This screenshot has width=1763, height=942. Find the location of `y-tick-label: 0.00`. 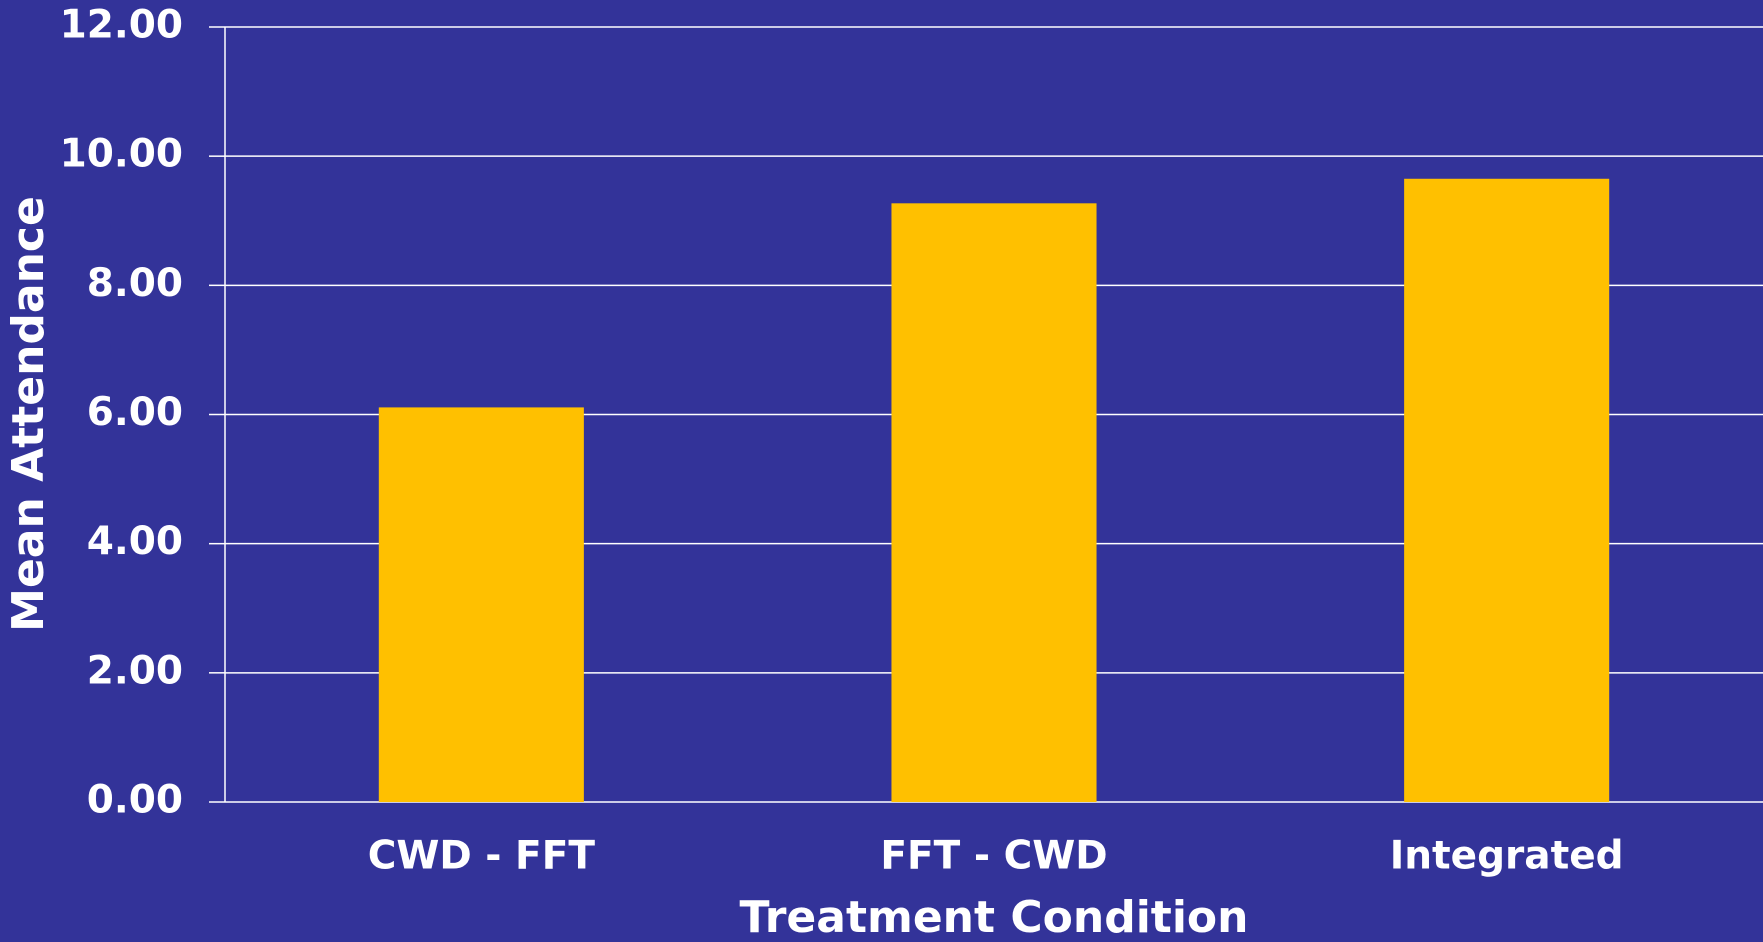

y-tick-label: 0.00 is located at coordinates (135, 800).